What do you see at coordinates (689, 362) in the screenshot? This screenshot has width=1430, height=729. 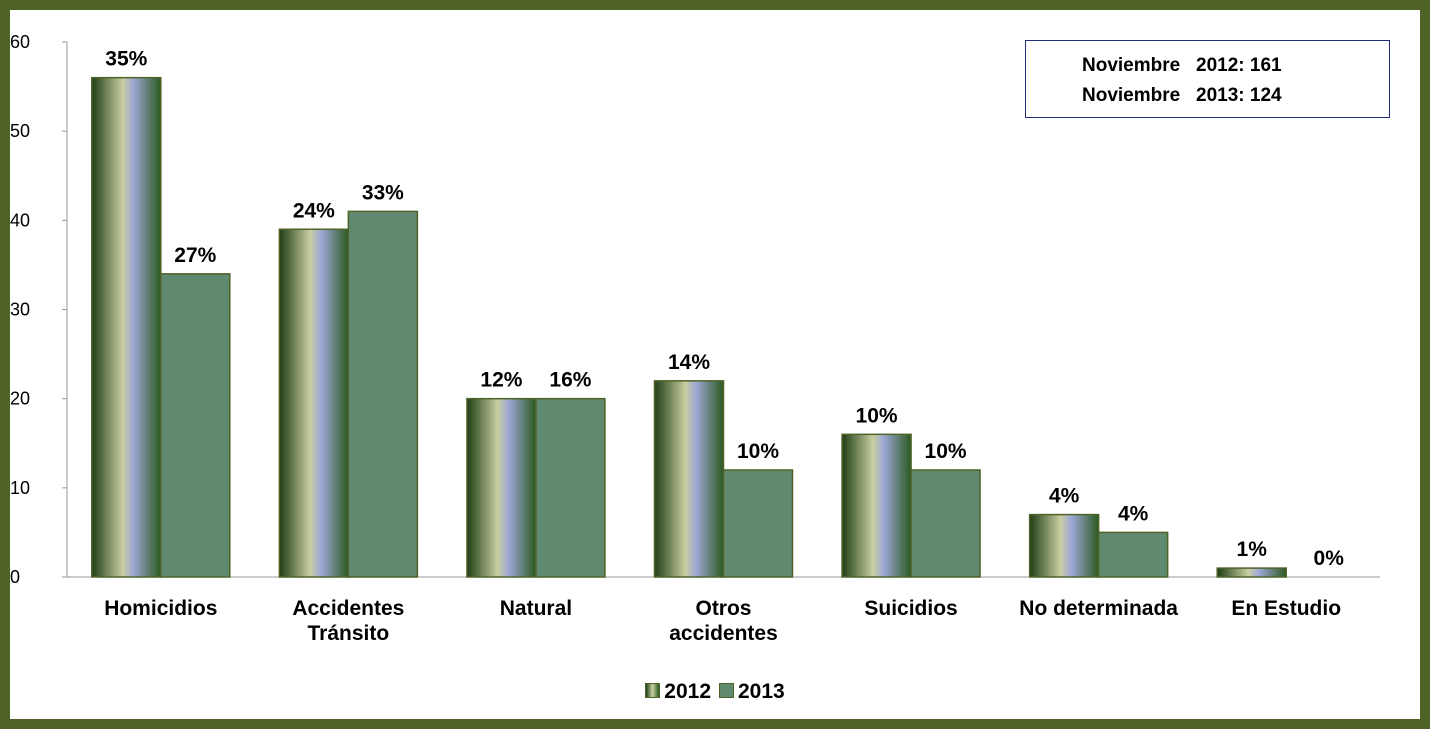 I see `value-label: 14%` at bounding box center [689, 362].